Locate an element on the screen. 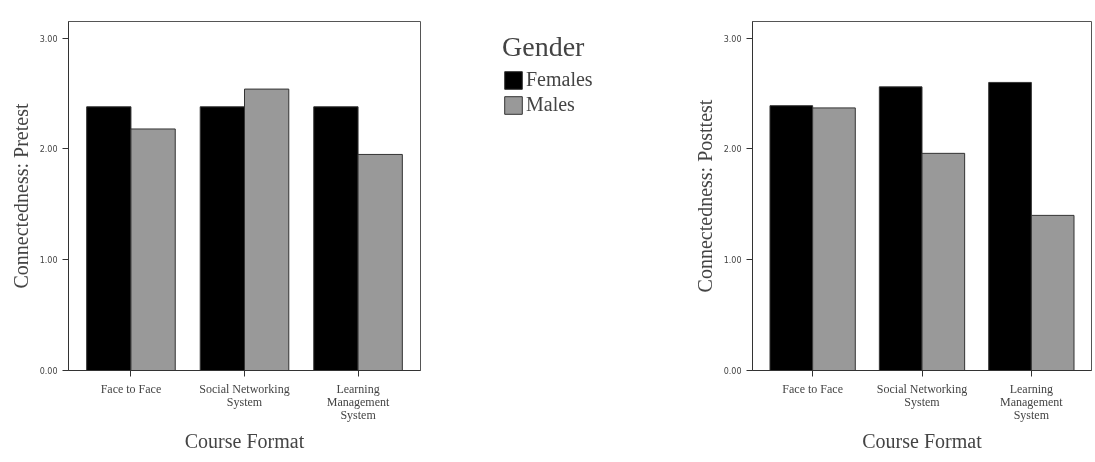 Image resolution: width=1095 pixels, height=462 pixels. y-axis-title: Connectedness: Posttest is located at coordinates (704, 196).